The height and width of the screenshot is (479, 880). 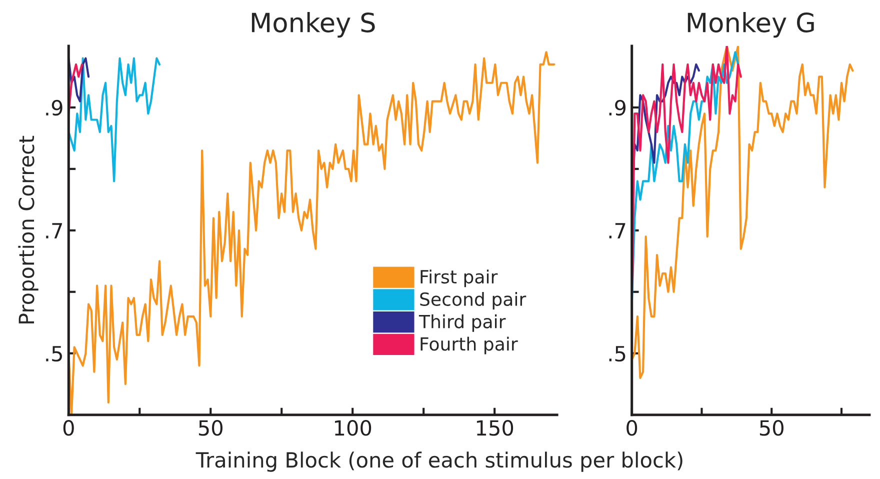 I want to click on x-tick-label: 100, so click(x=353, y=428).